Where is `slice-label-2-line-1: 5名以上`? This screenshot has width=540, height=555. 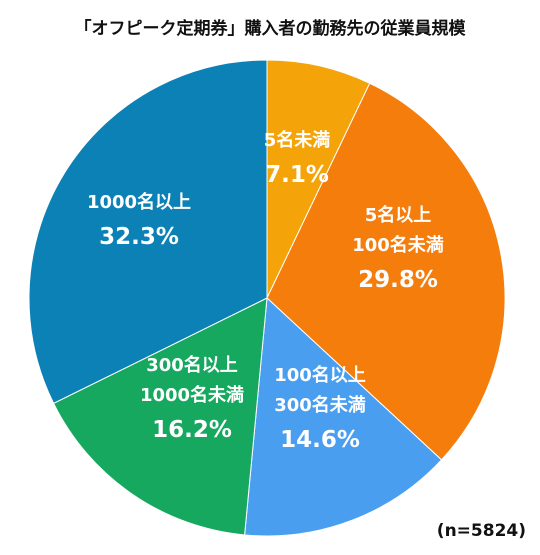
slice-label-2-line-1: 5名以上 is located at coordinates (398, 215).